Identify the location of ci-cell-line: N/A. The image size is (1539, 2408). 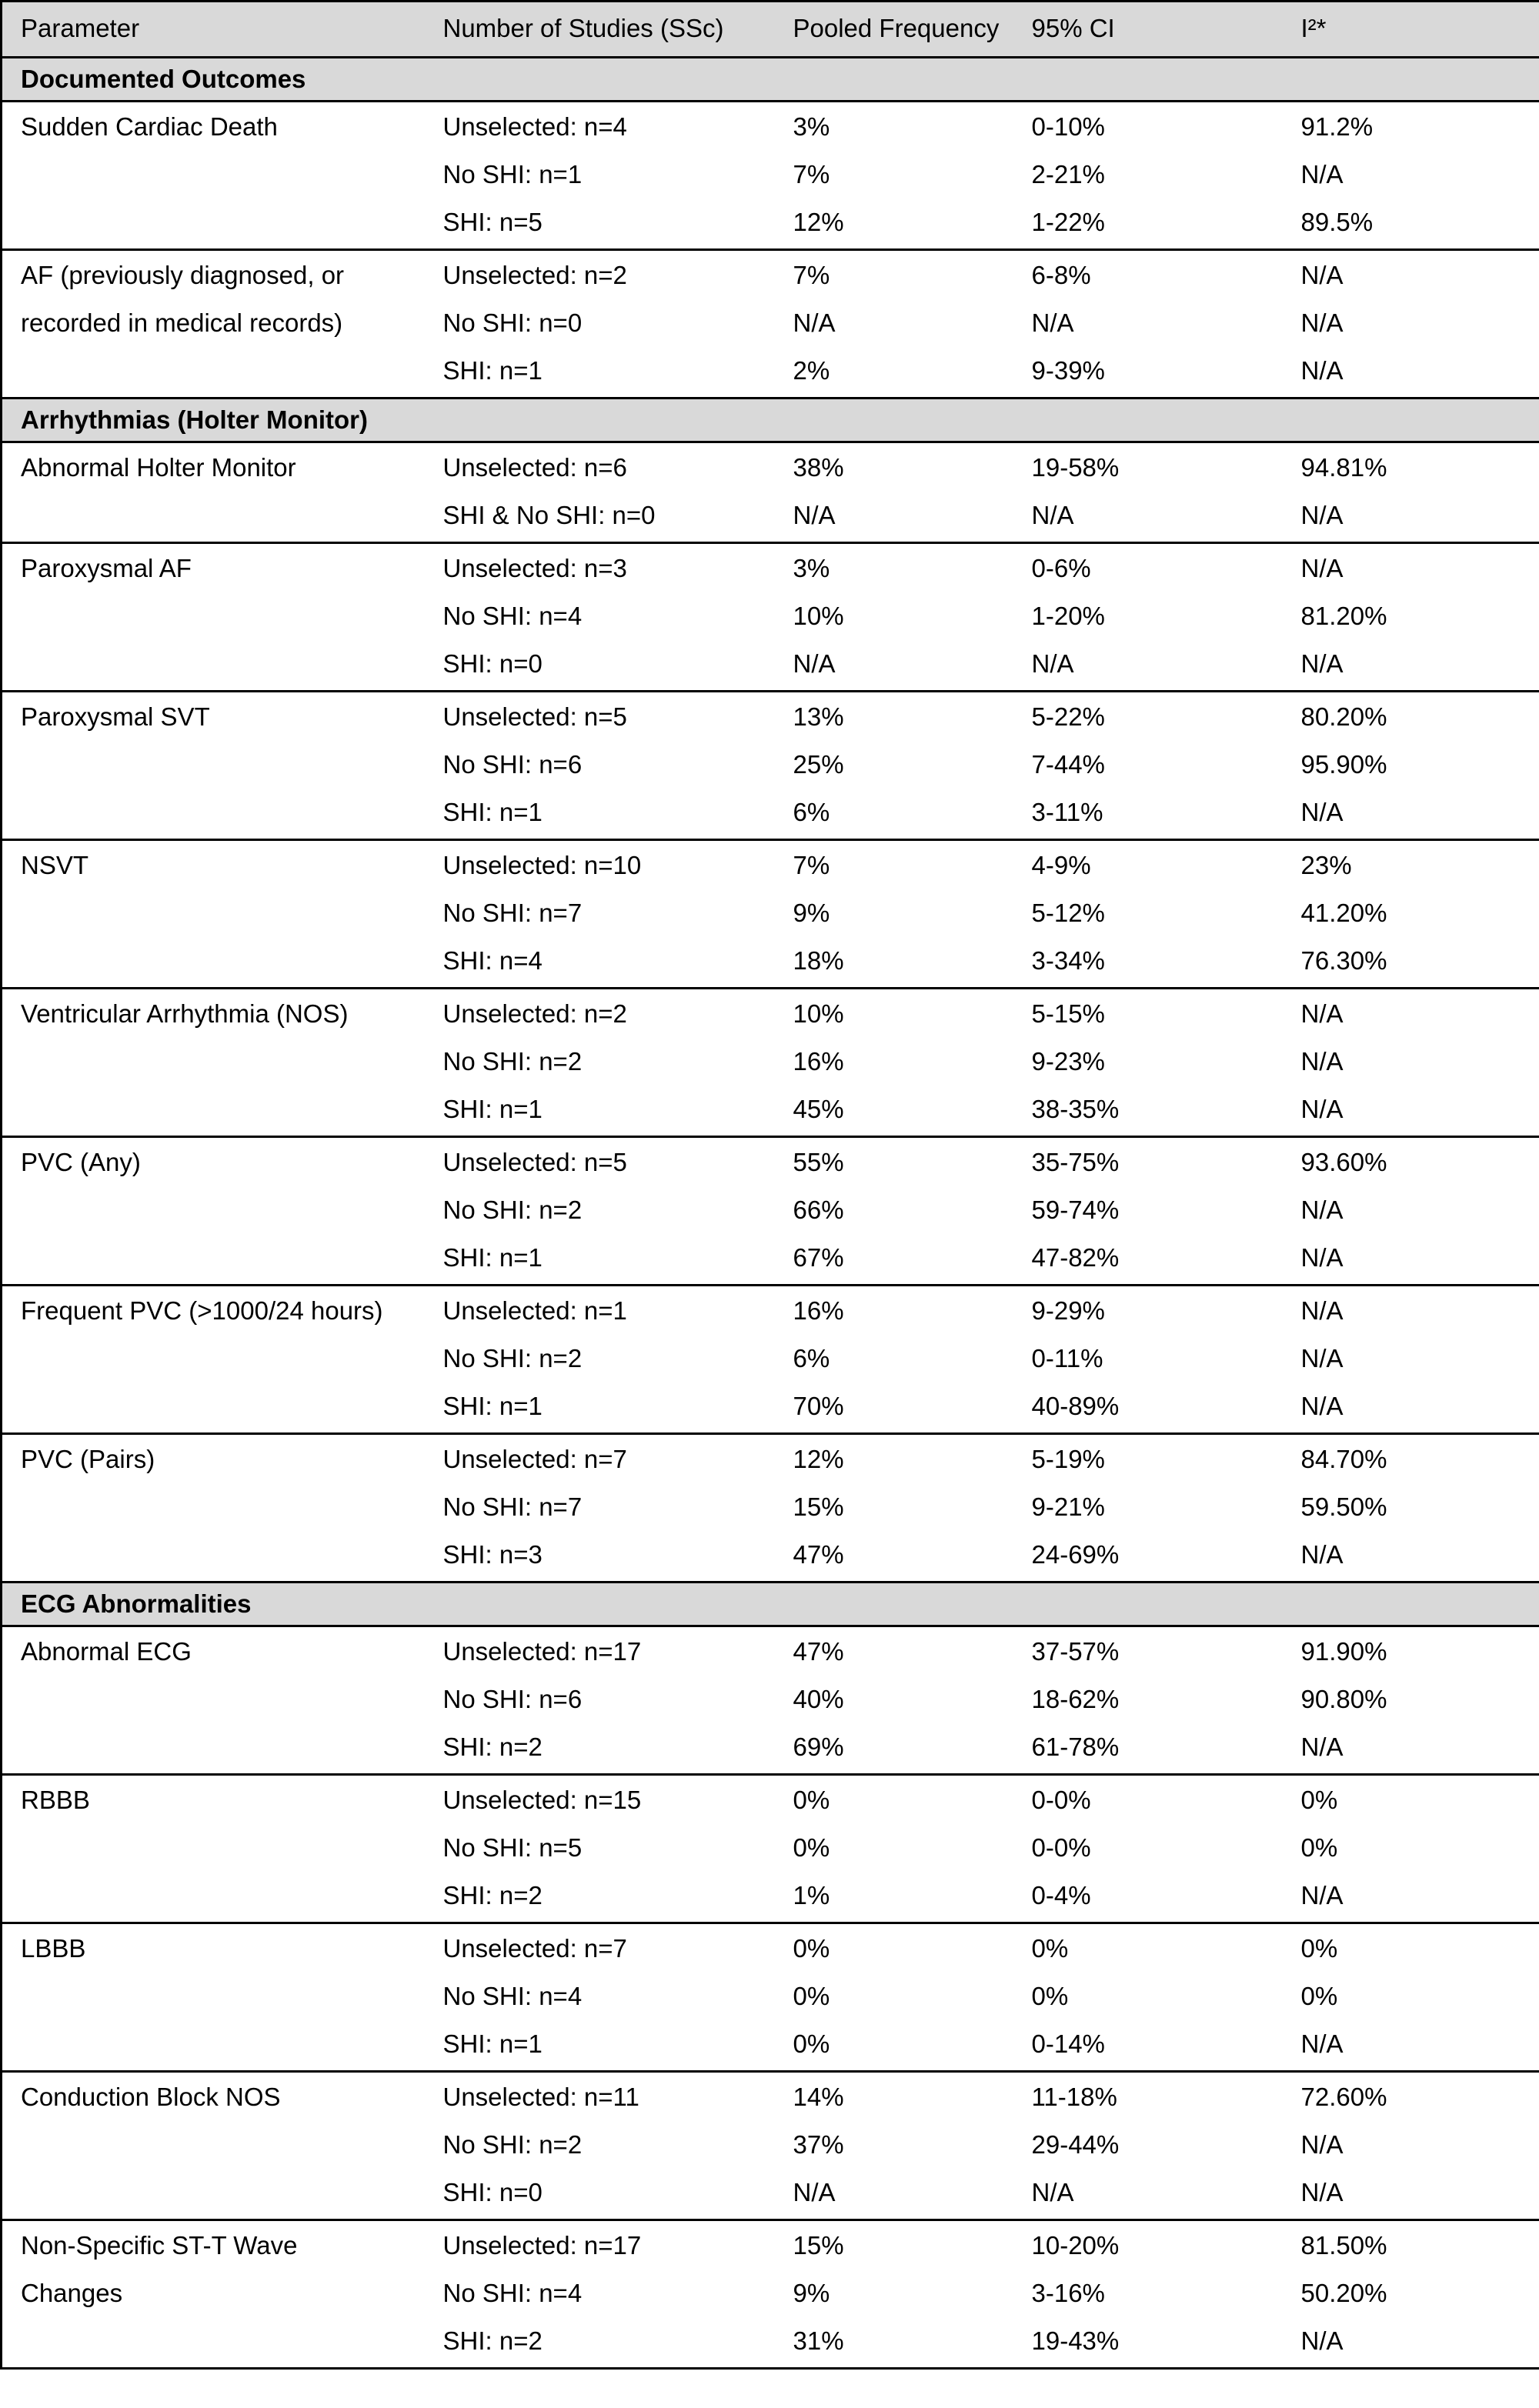
(1158, 515).